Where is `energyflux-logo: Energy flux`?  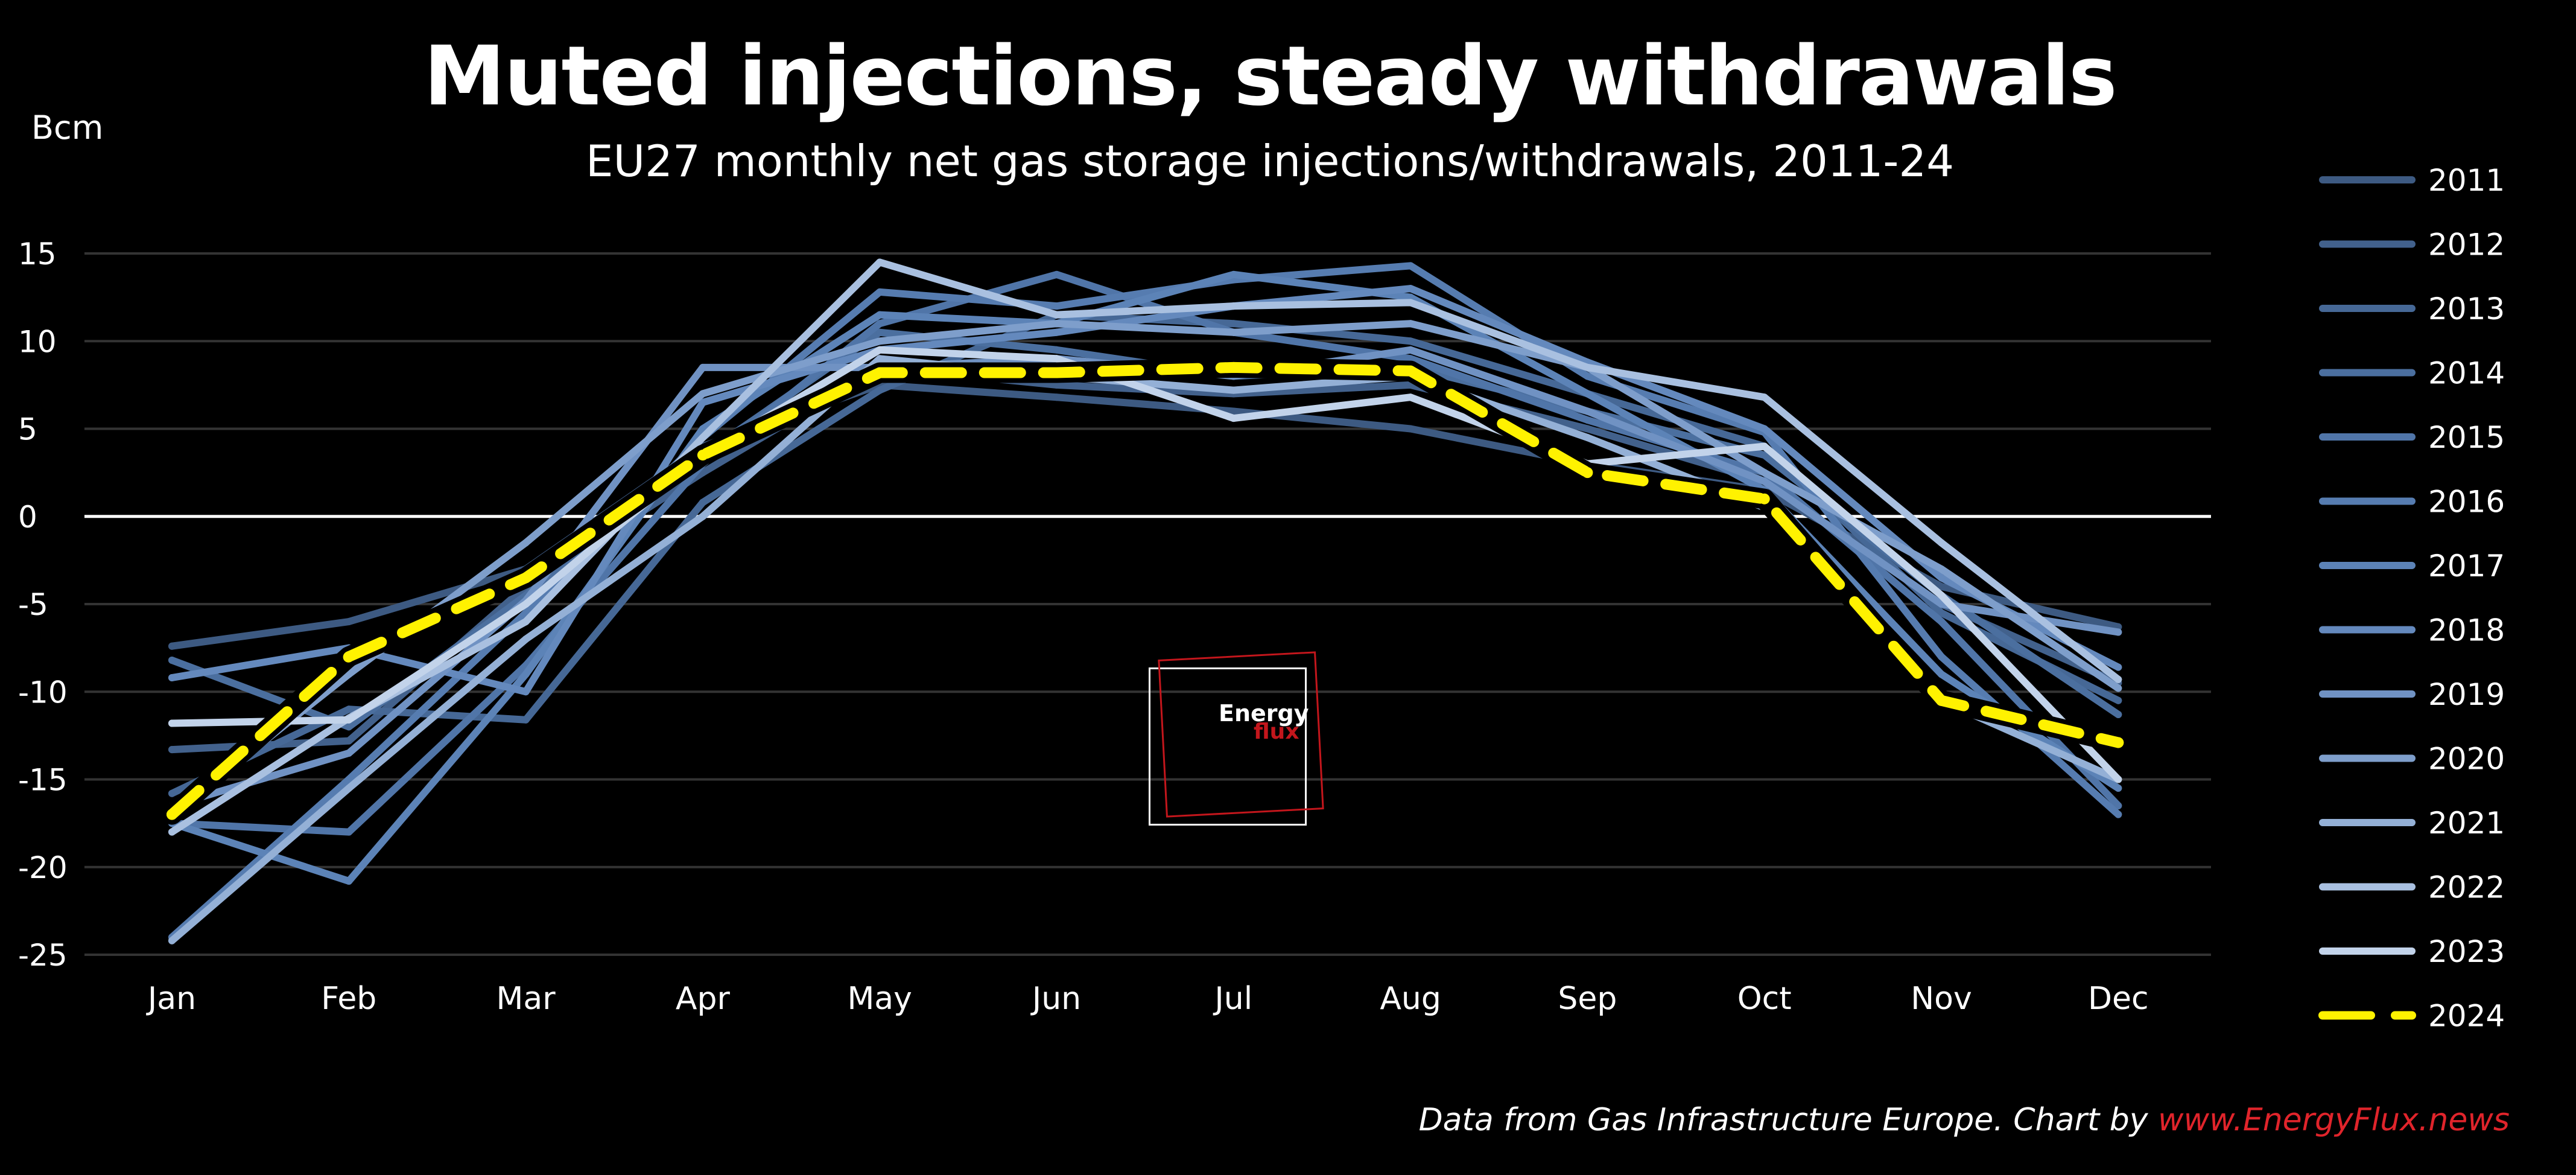 energyflux-logo: Energy flux is located at coordinates (1242, 742).